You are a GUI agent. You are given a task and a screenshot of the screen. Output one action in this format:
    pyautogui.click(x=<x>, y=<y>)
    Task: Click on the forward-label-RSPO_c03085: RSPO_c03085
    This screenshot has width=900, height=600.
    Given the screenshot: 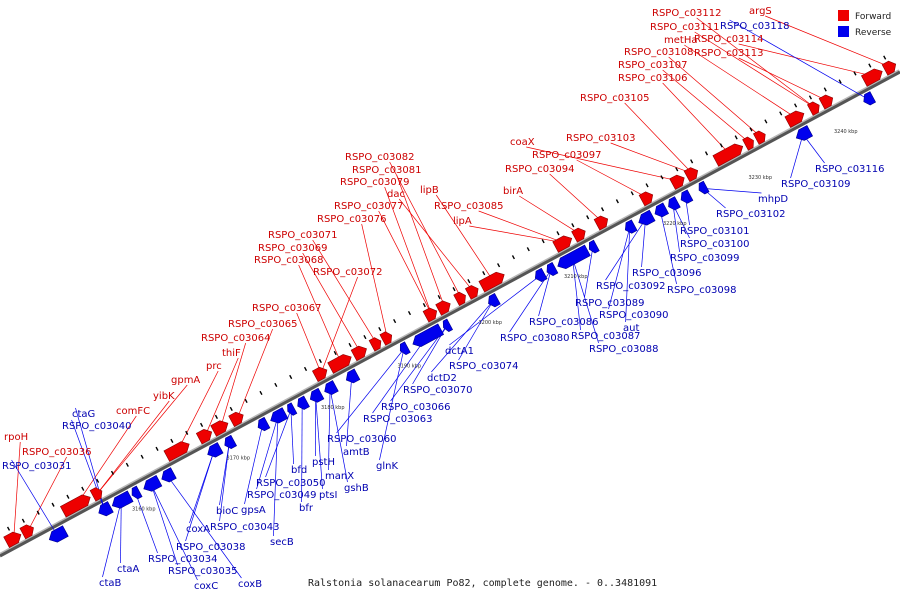 What is the action you would take?
    pyautogui.click(x=469, y=206)
    